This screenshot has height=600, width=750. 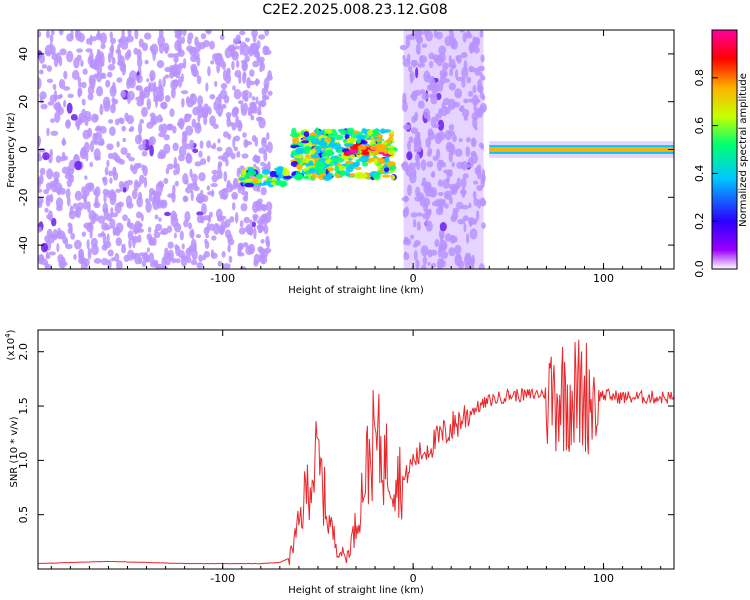 I want to click on snr-x-axis-label: Height of straight line (km), so click(x=356, y=590).